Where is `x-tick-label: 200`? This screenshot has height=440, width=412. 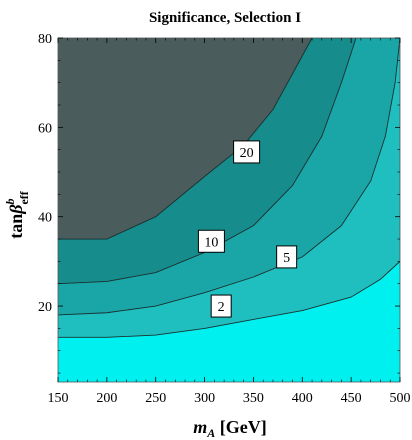 x-tick-label: 200 is located at coordinates (106, 398).